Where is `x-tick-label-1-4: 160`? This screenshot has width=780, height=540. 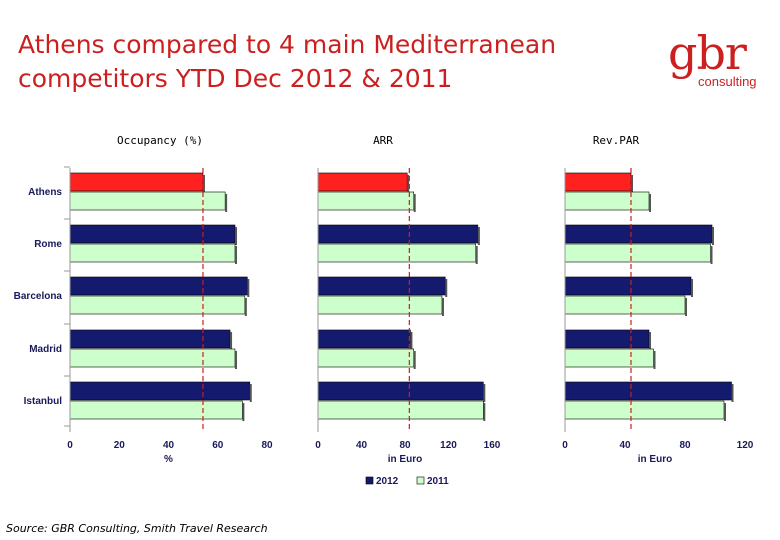 x-tick-label-1-4: 160 is located at coordinates (492, 445).